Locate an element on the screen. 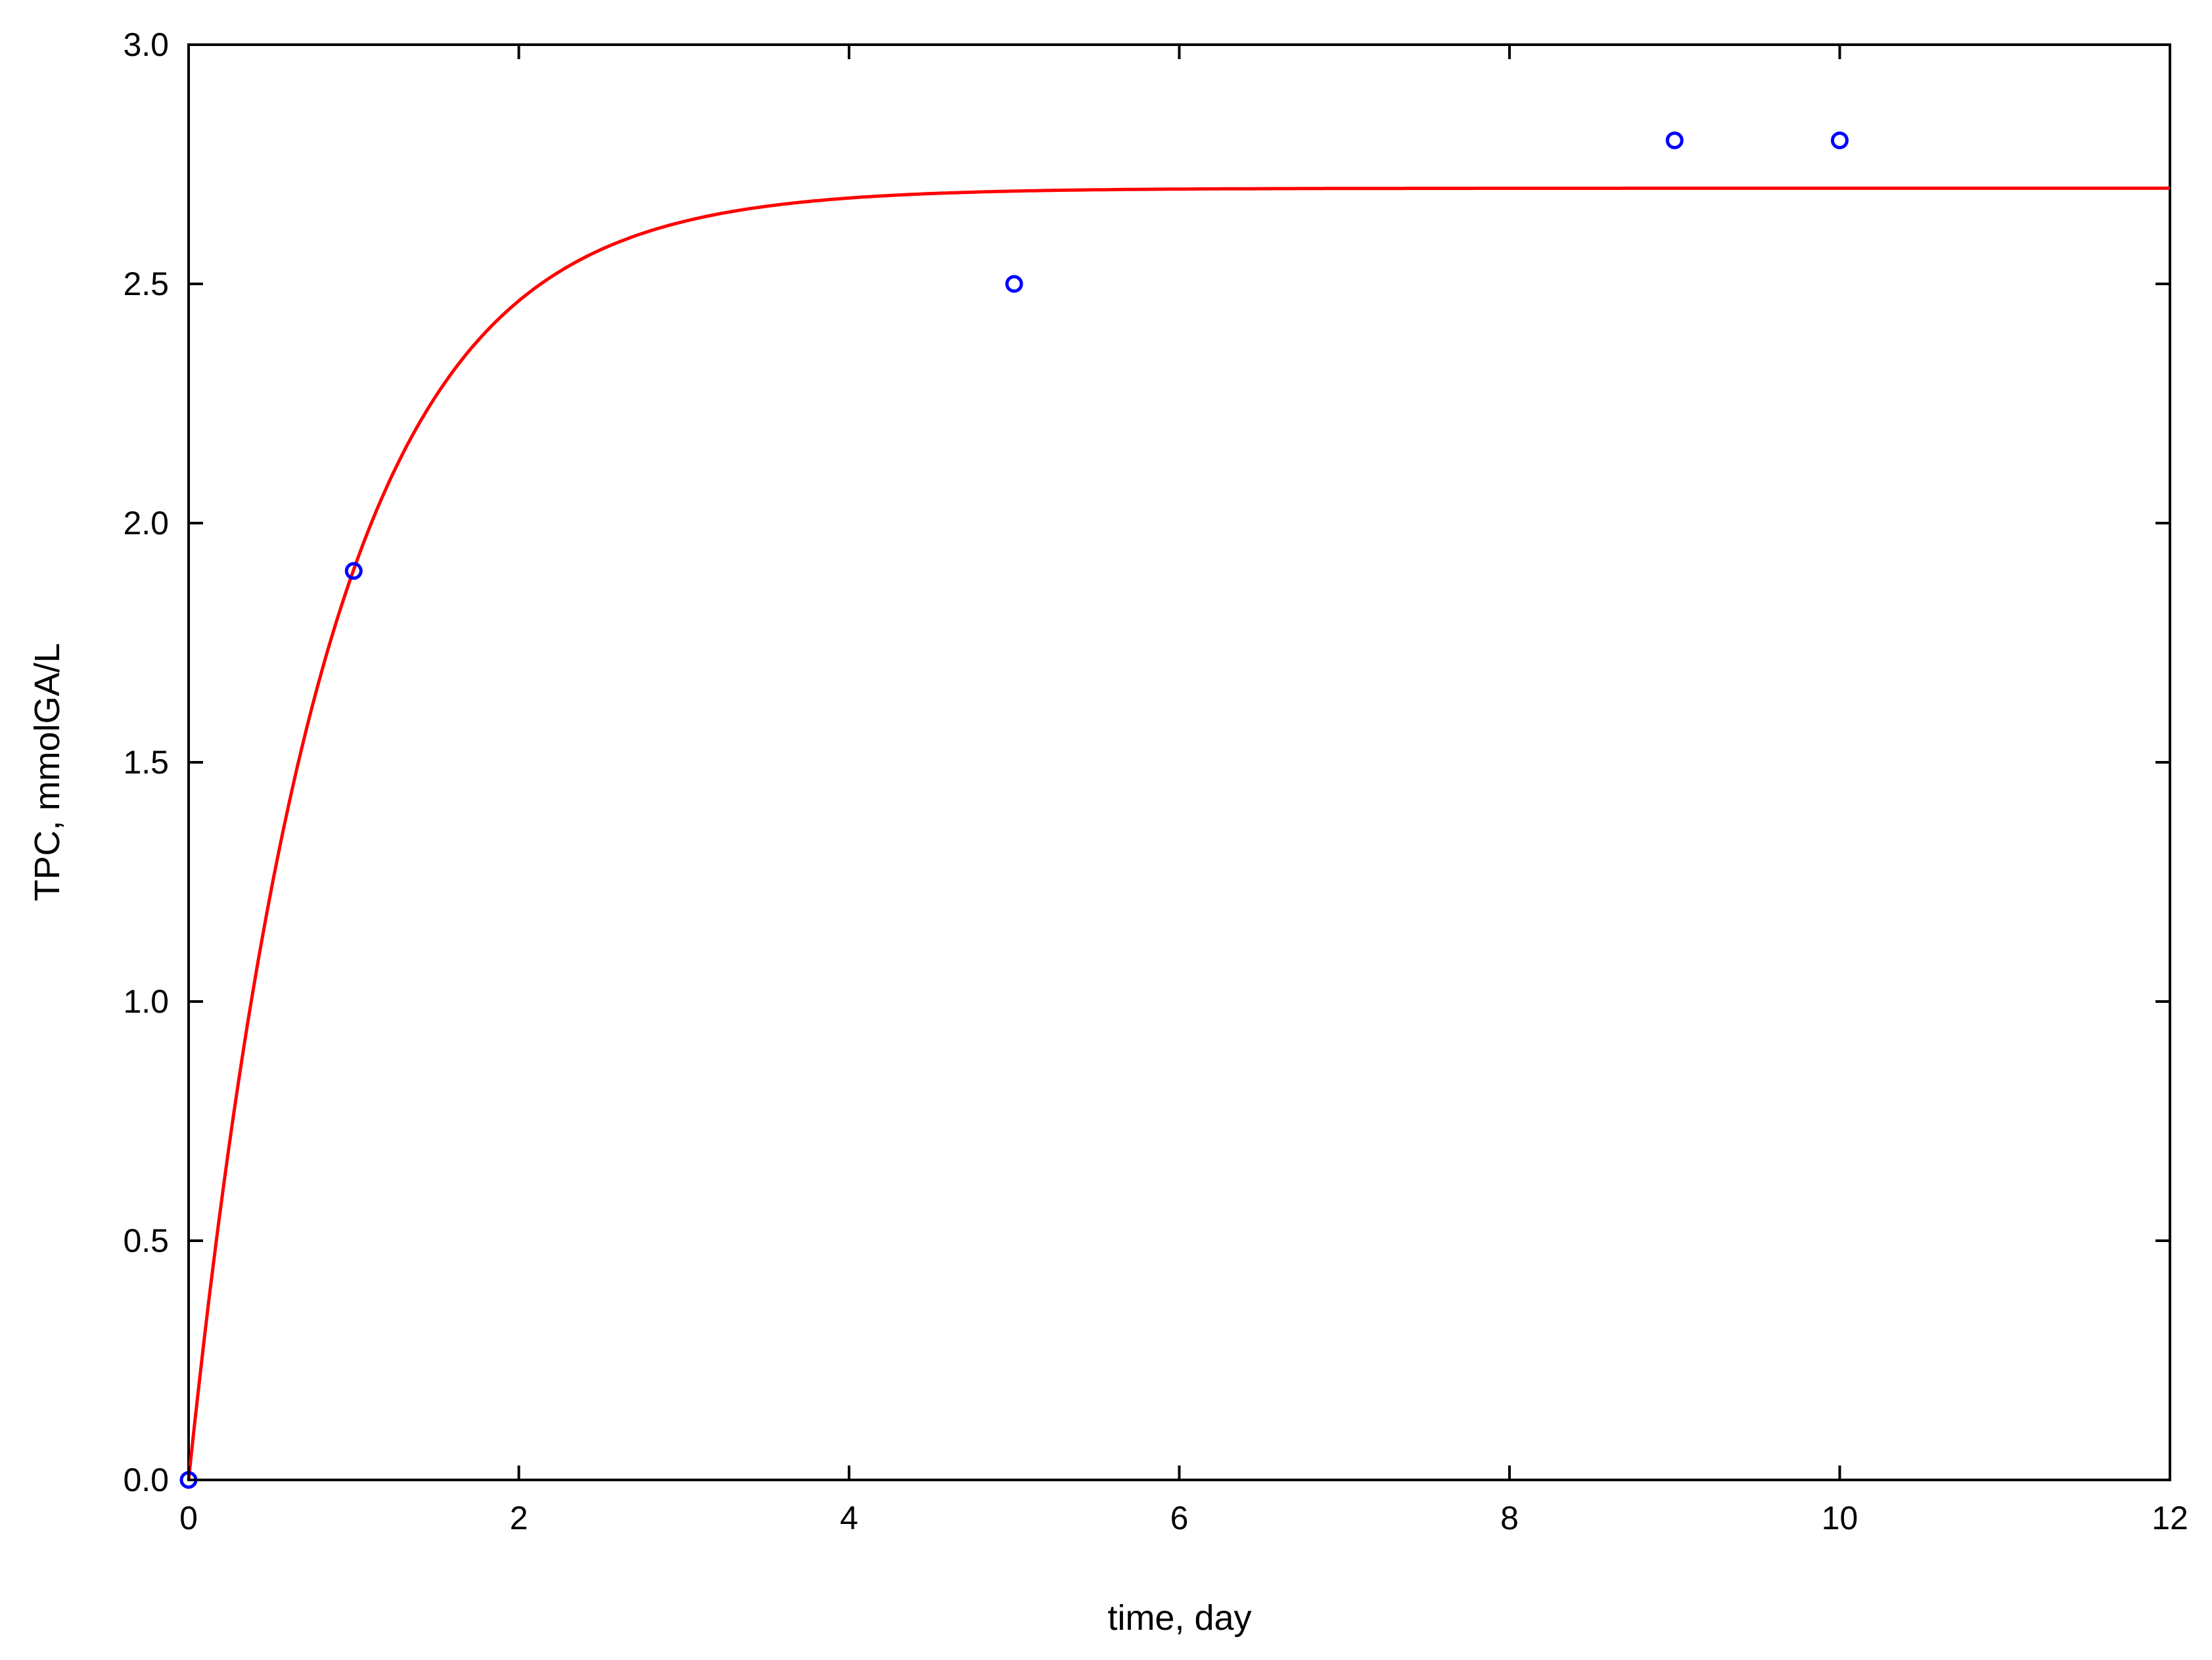 The image size is (2212, 1660). x-tick-label: 4 is located at coordinates (849, 1518).